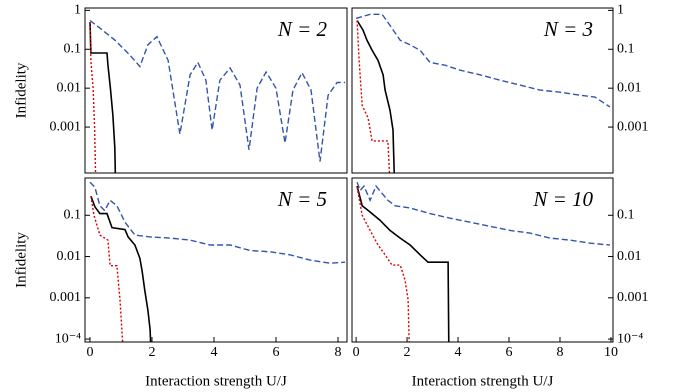  What do you see at coordinates (562, 199) in the screenshot?
I see `panel-annotation: N = 10` at bounding box center [562, 199].